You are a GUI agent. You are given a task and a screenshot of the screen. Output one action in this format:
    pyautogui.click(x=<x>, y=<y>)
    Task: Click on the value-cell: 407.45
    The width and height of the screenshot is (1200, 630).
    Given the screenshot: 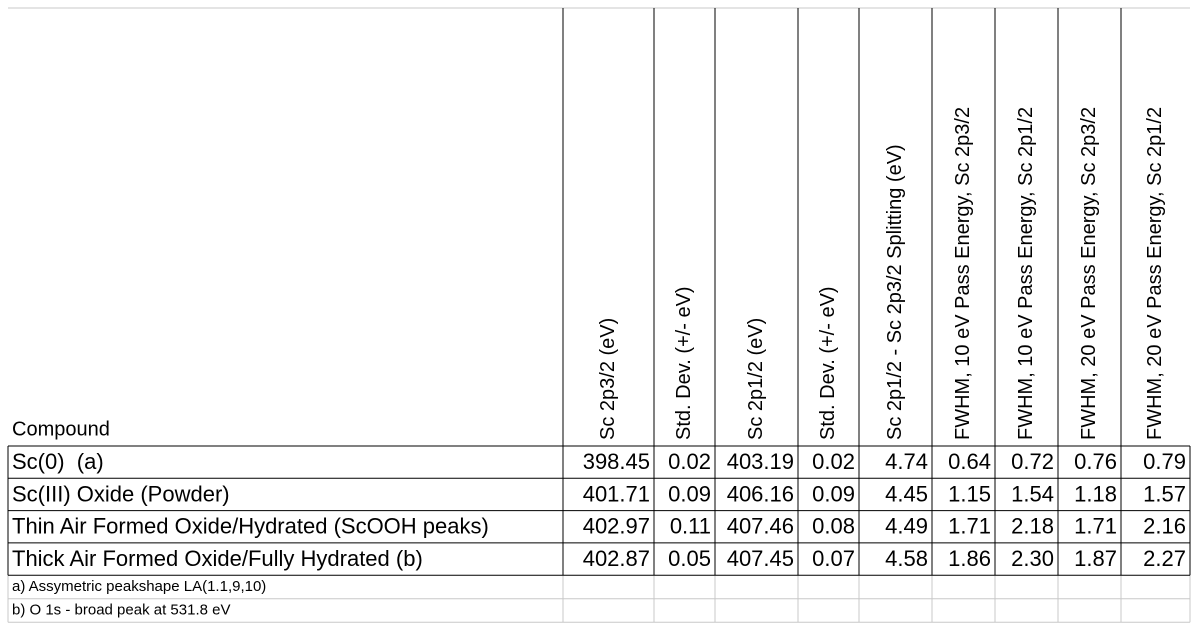 What is the action you would take?
    pyautogui.click(x=760, y=558)
    